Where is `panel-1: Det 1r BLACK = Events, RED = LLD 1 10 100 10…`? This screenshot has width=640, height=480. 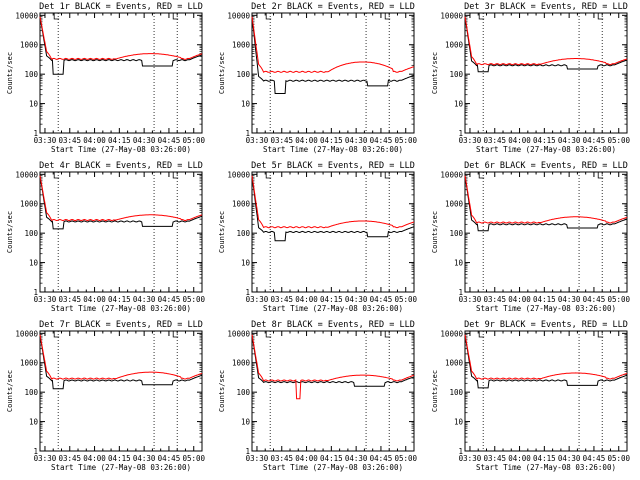
panel-1: Det 1r BLACK = Events, RED = LLD 1 10 100 10… is located at coordinates (106, 78).